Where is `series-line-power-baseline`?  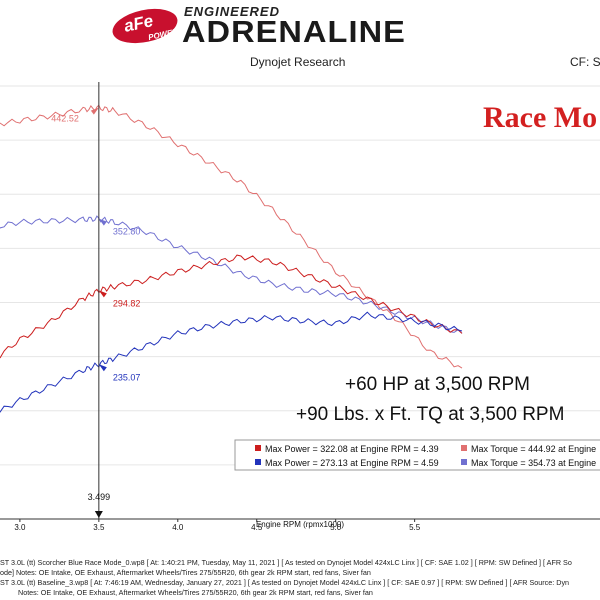
series-line-power-baseline is located at coordinates (231, 362).